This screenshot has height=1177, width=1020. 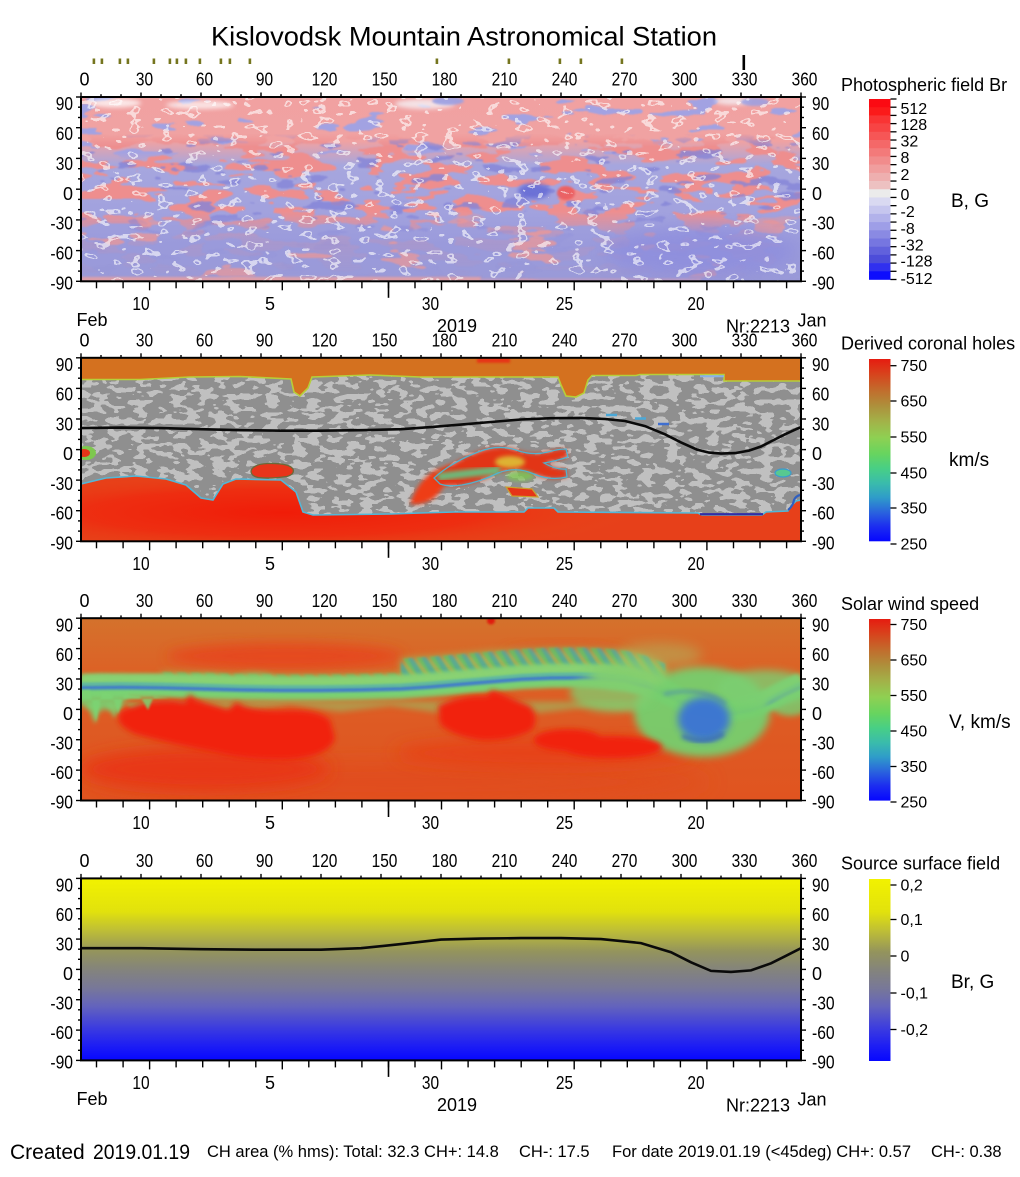 What do you see at coordinates (554, 1152) in the screenshot?
I see `svg-text: CH-: 17.5` at bounding box center [554, 1152].